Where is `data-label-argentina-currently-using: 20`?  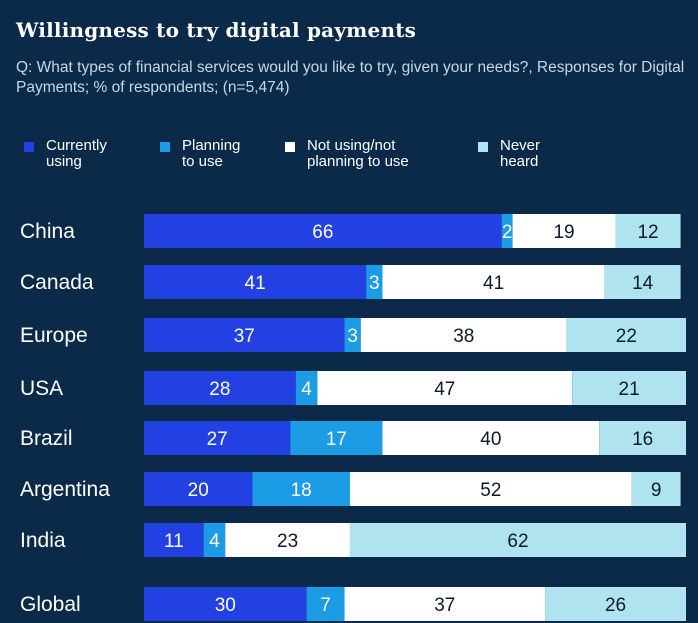
data-label-argentina-currently-using: 20 is located at coordinates (198, 490).